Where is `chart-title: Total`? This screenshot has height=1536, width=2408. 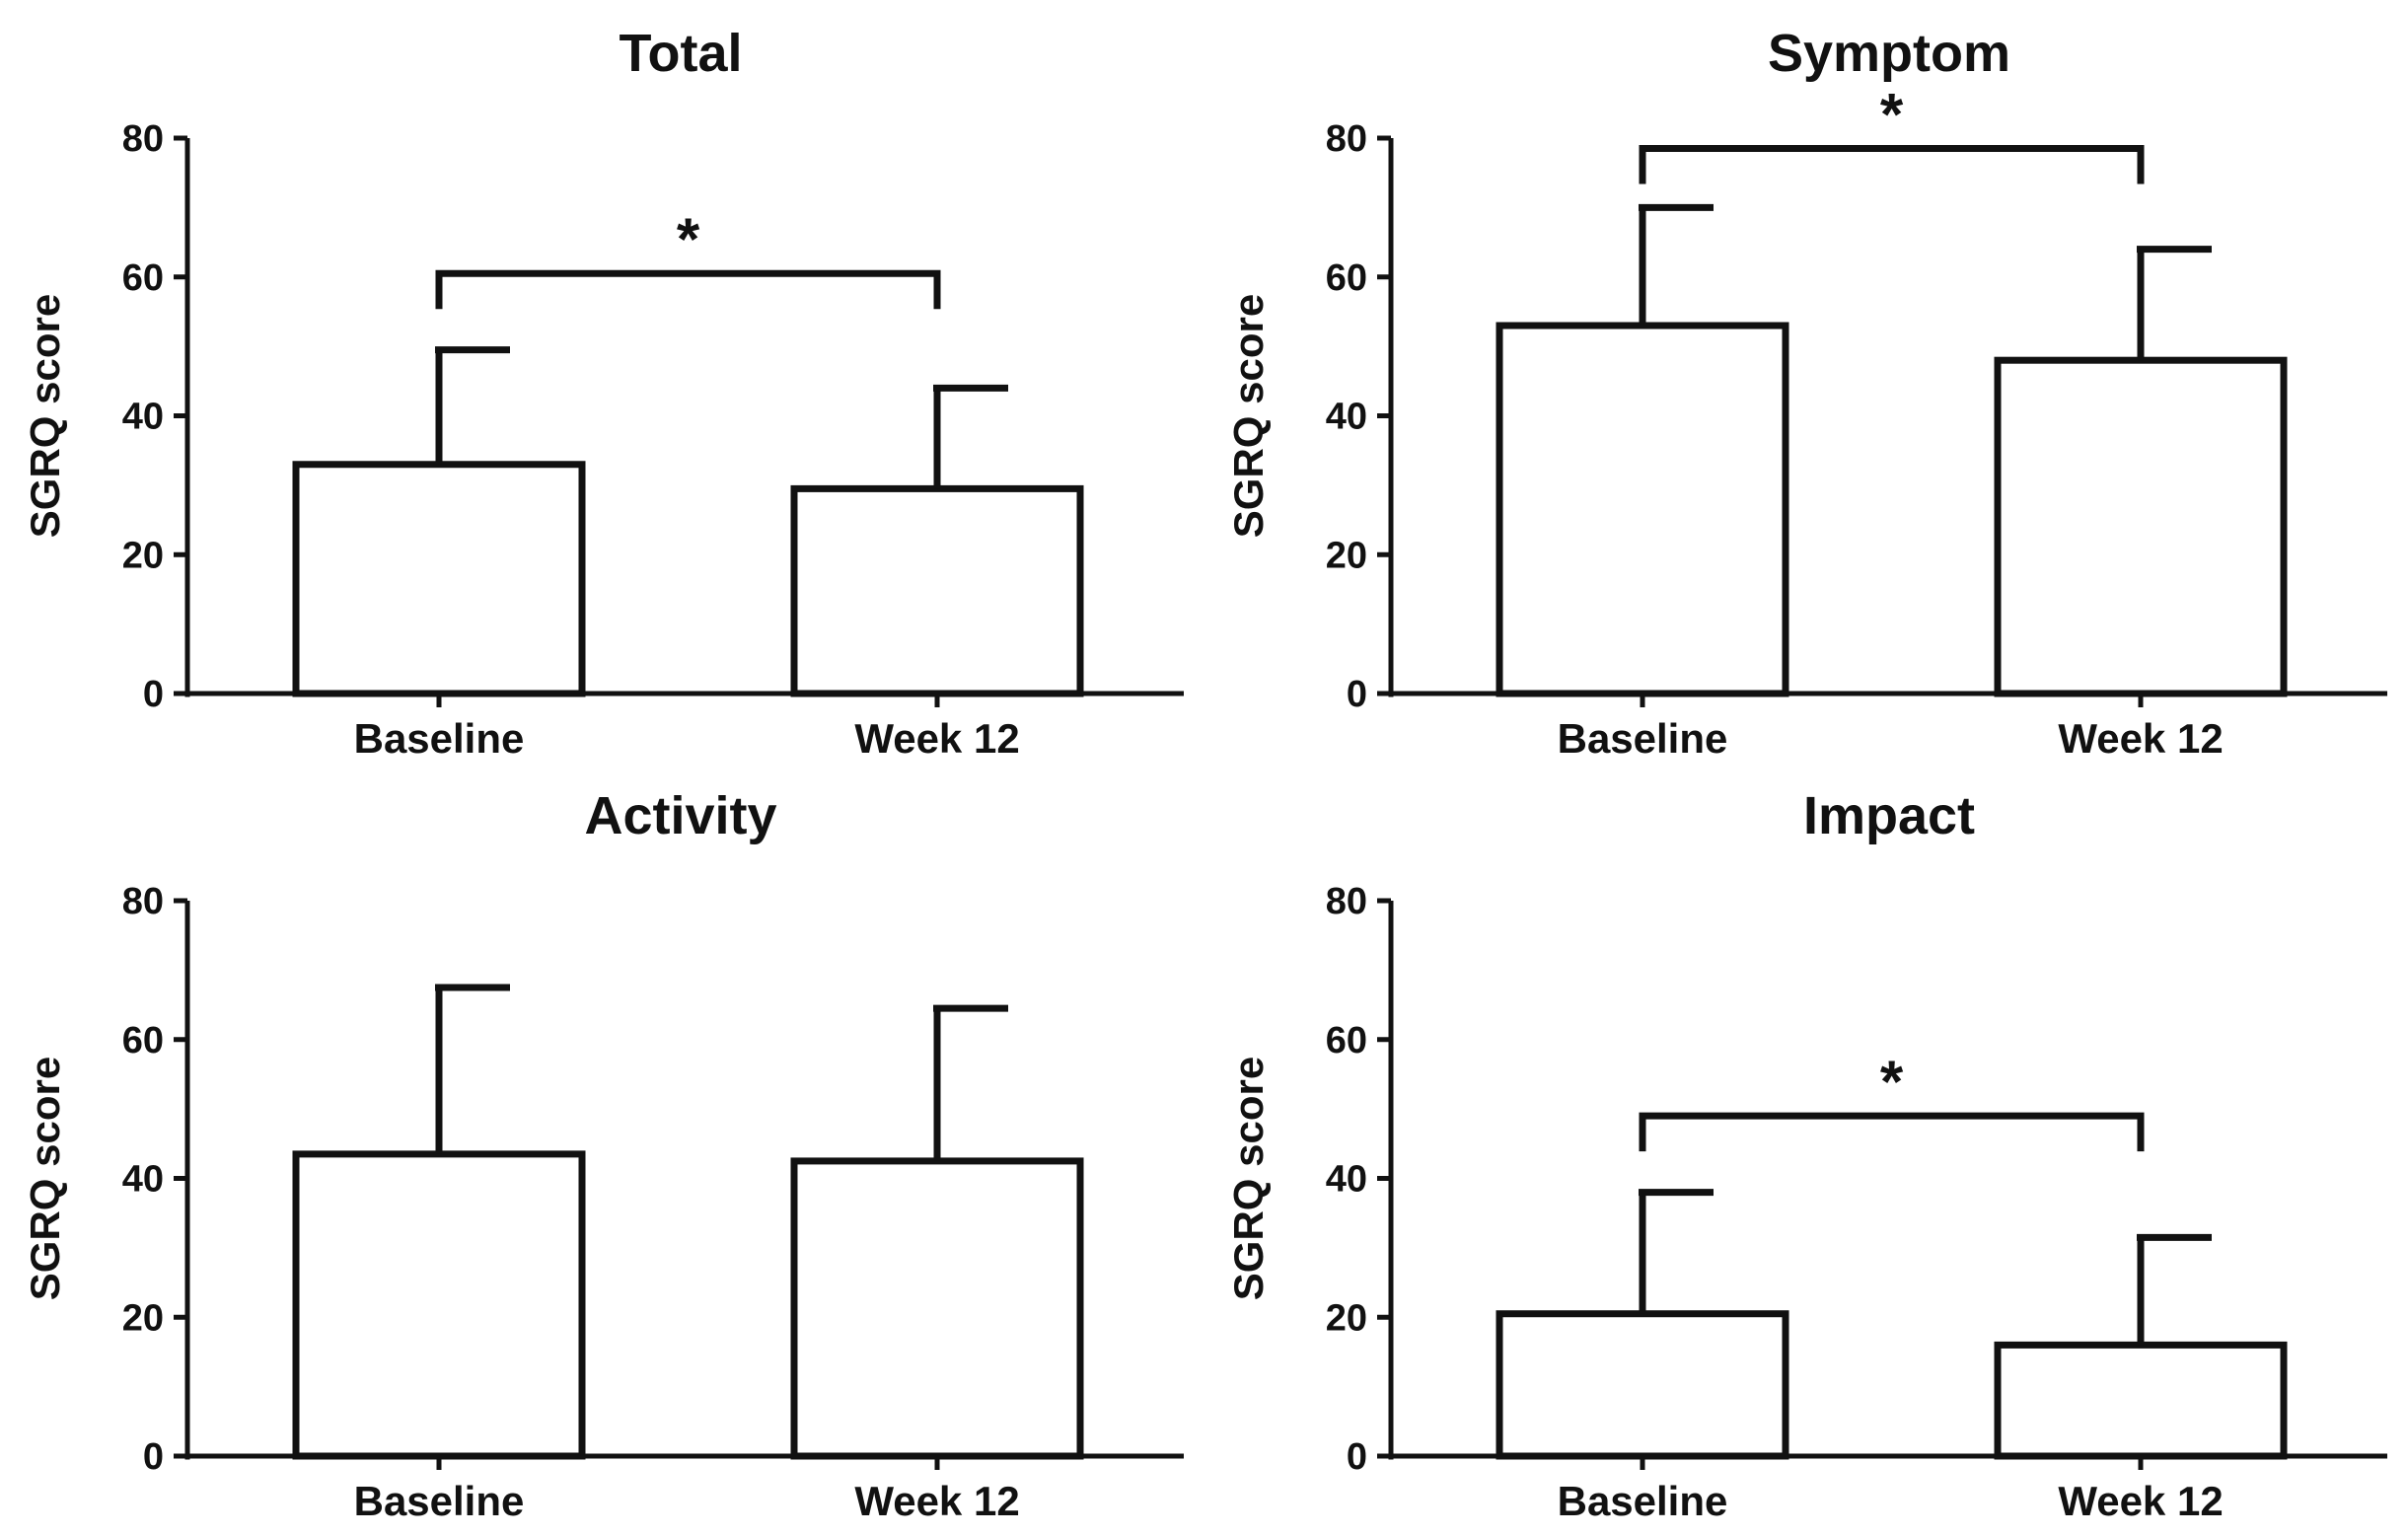
chart-title: Total is located at coordinates (681, 53).